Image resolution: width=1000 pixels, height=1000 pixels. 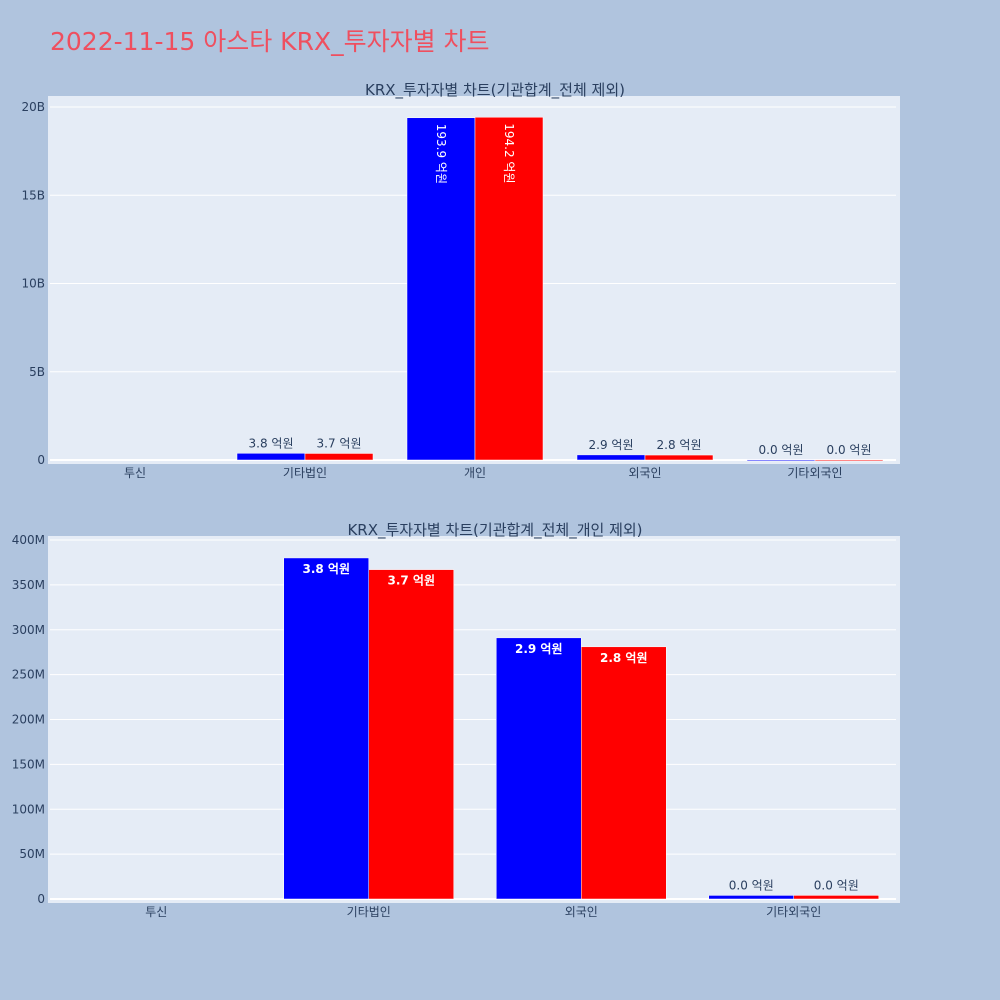 I want to click on chart-title: KRX_투자자별 차트(기관합계_전체_개인 제외), so click(x=494, y=530).